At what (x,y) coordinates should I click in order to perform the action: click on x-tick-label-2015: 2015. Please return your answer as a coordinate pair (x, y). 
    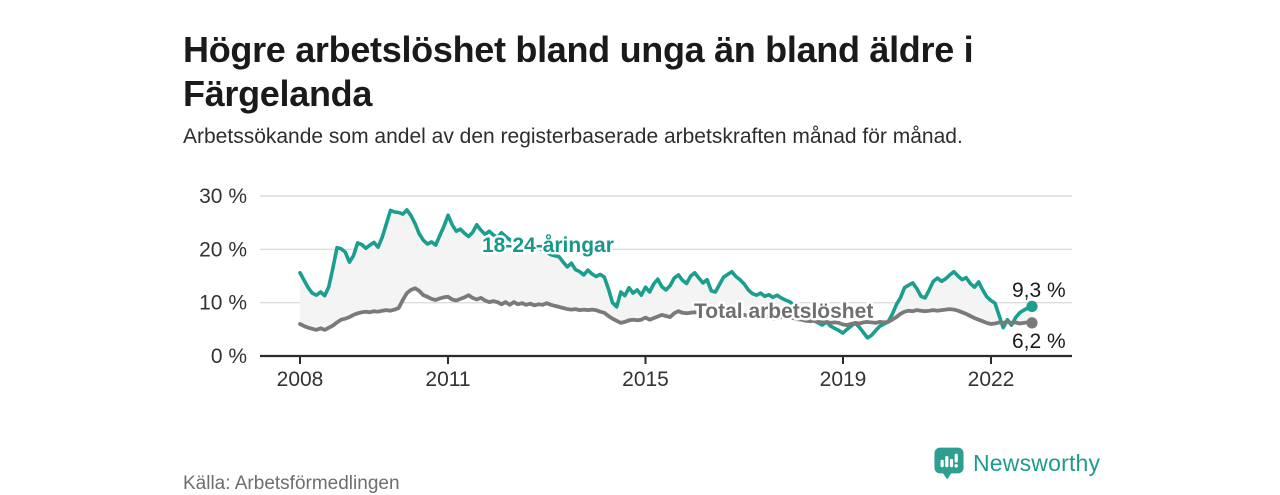
    Looking at the image, I should click on (645, 379).